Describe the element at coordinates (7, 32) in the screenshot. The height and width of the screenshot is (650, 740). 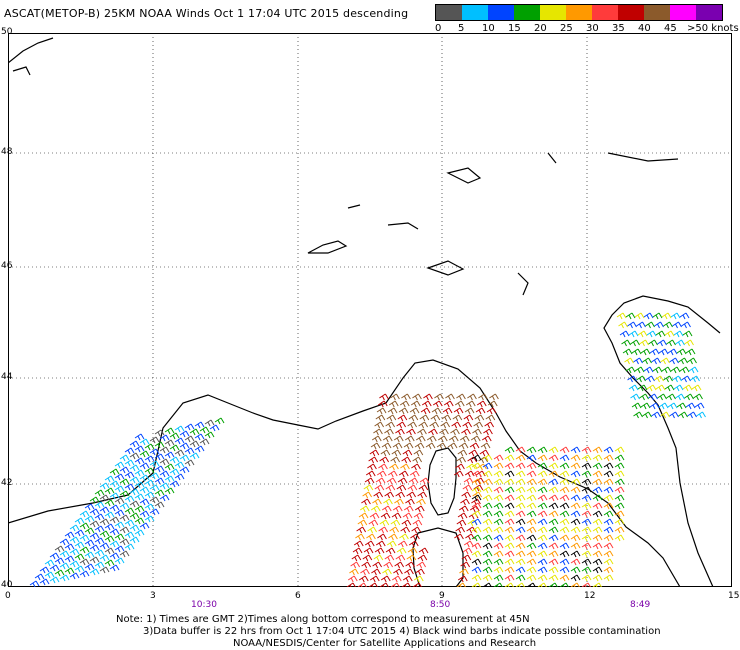
I see `lat-label-50: 50` at that location.